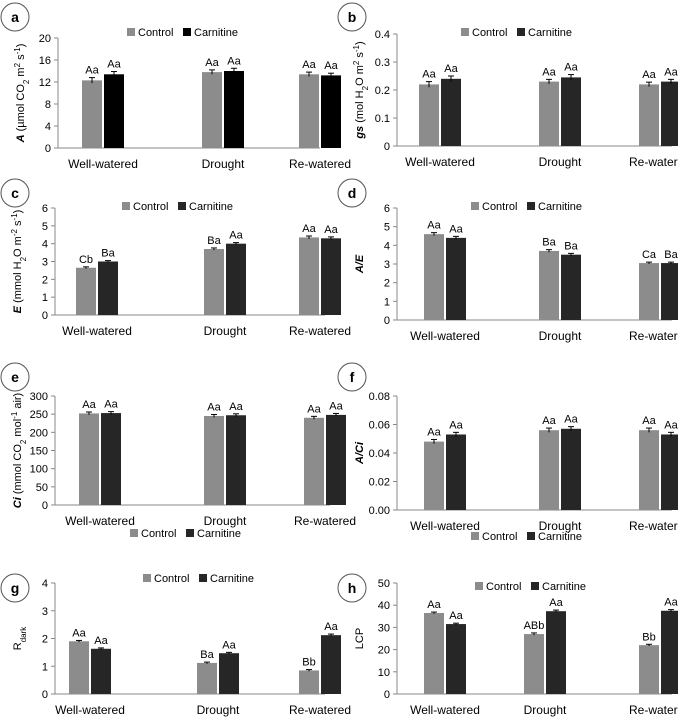 This screenshot has width=678, height=718. What do you see at coordinates (39, 433) in the screenshot?
I see `y-tick-label: 200` at bounding box center [39, 433].